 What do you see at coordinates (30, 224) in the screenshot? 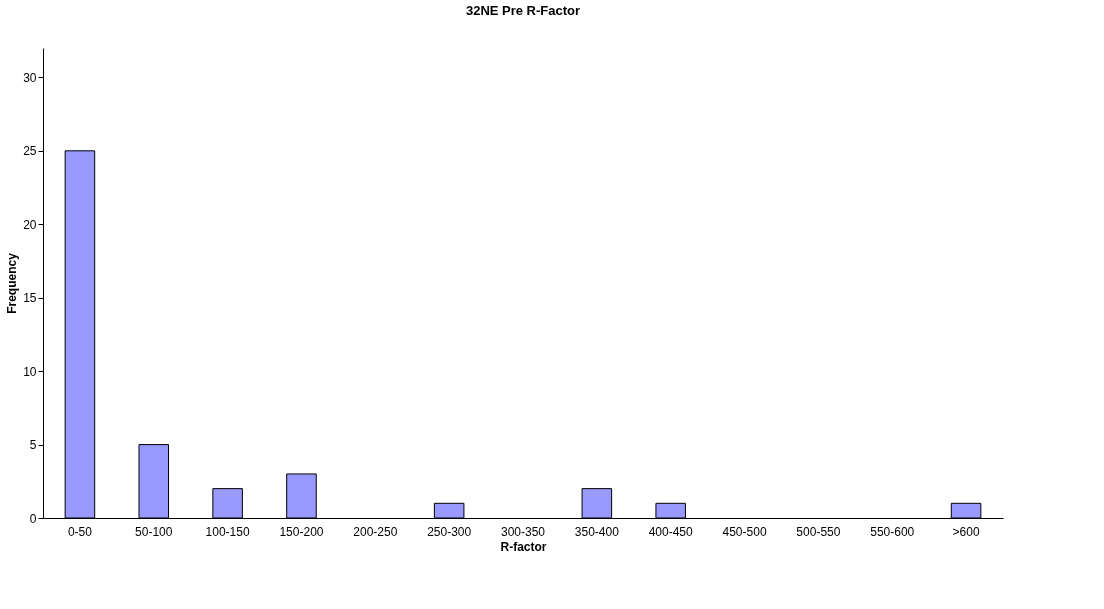
I see `y-tick-label: 20` at bounding box center [30, 224].